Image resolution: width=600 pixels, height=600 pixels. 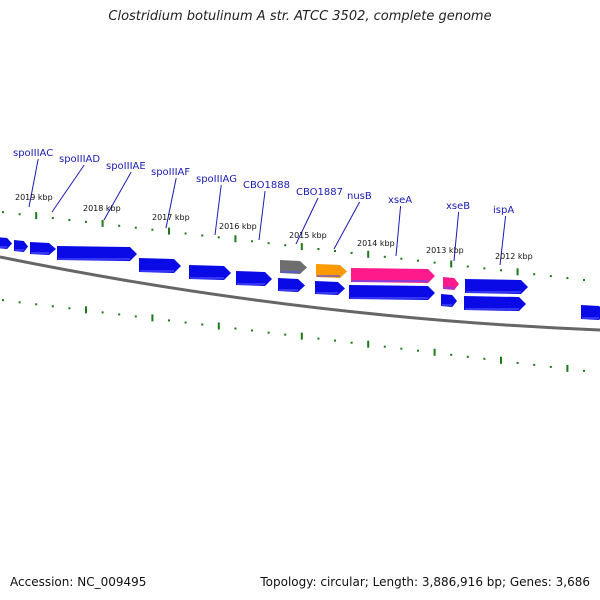 What do you see at coordinates (170, 172) in the screenshot?
I see `gene-label: spoIIIAF` at bounding box center [170, 172].